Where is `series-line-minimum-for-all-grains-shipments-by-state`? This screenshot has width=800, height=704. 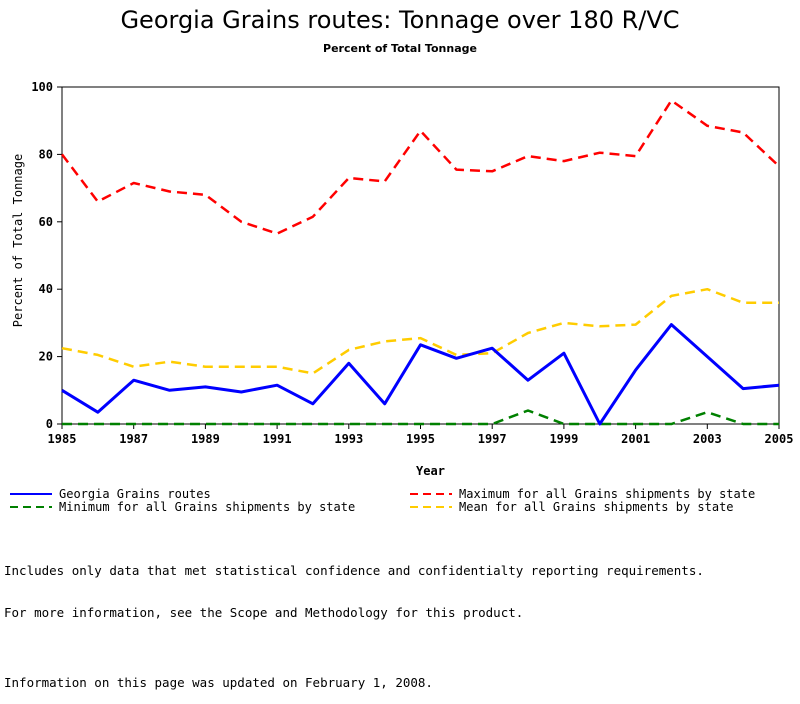
series-line-minimum-for-all-grains-shipments-by-state is located at coordinates (420, 417).